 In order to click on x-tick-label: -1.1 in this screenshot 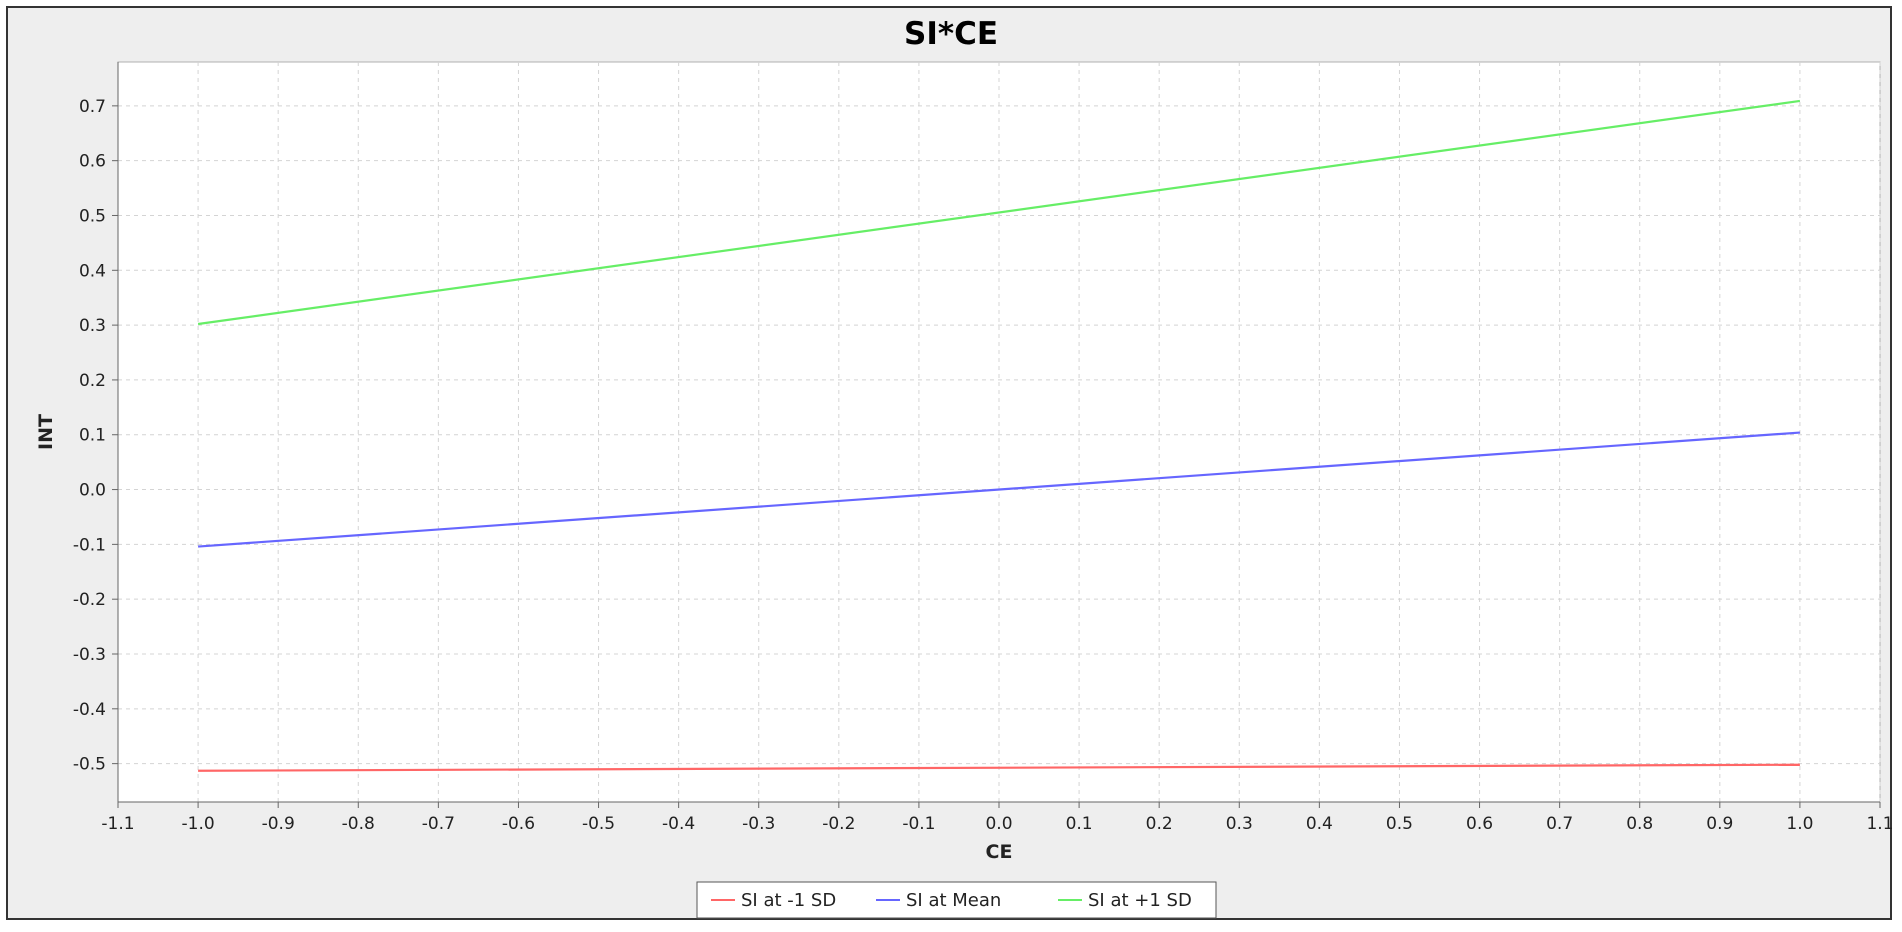, I will do `click(117, 824)`.